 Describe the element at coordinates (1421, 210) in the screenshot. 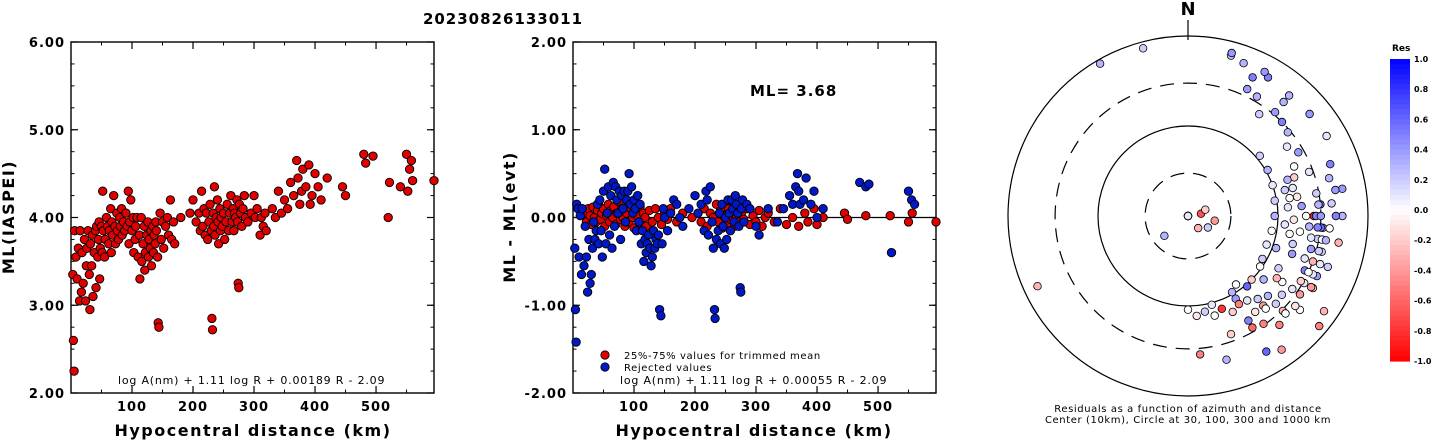

I see `colorbar-tick-label: 0.0` at that location.